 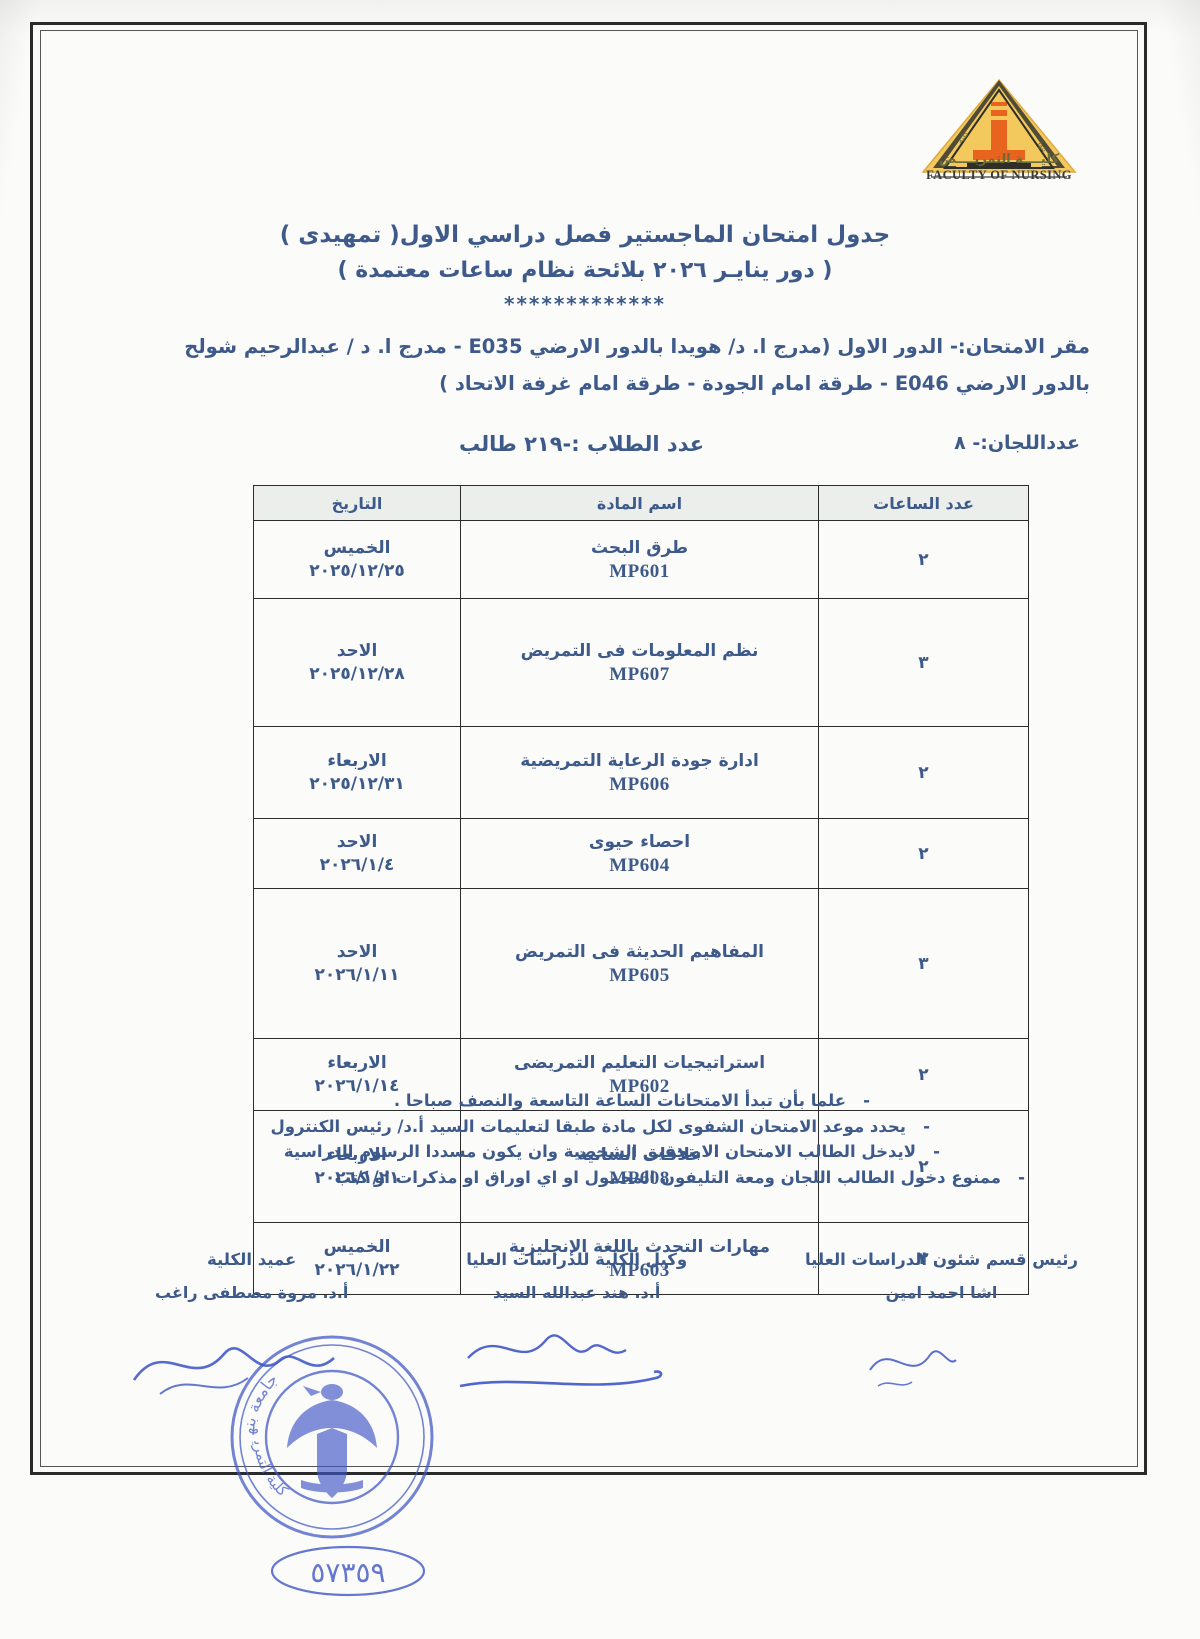 I want to click on cell-subject: ادارة جودة الرعاية التمريضية MP606, so click(x=639, y=772).